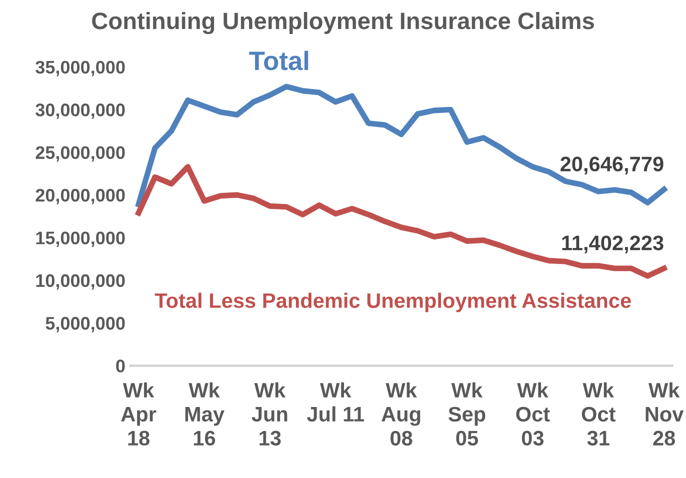 This screenshot has height=478, width=686. What do you see at coordinates (392, 302) in the screenshot?
I see `series-label: Total Less Pandemic Unemployment Assistance` at bounding box center [392, 302].